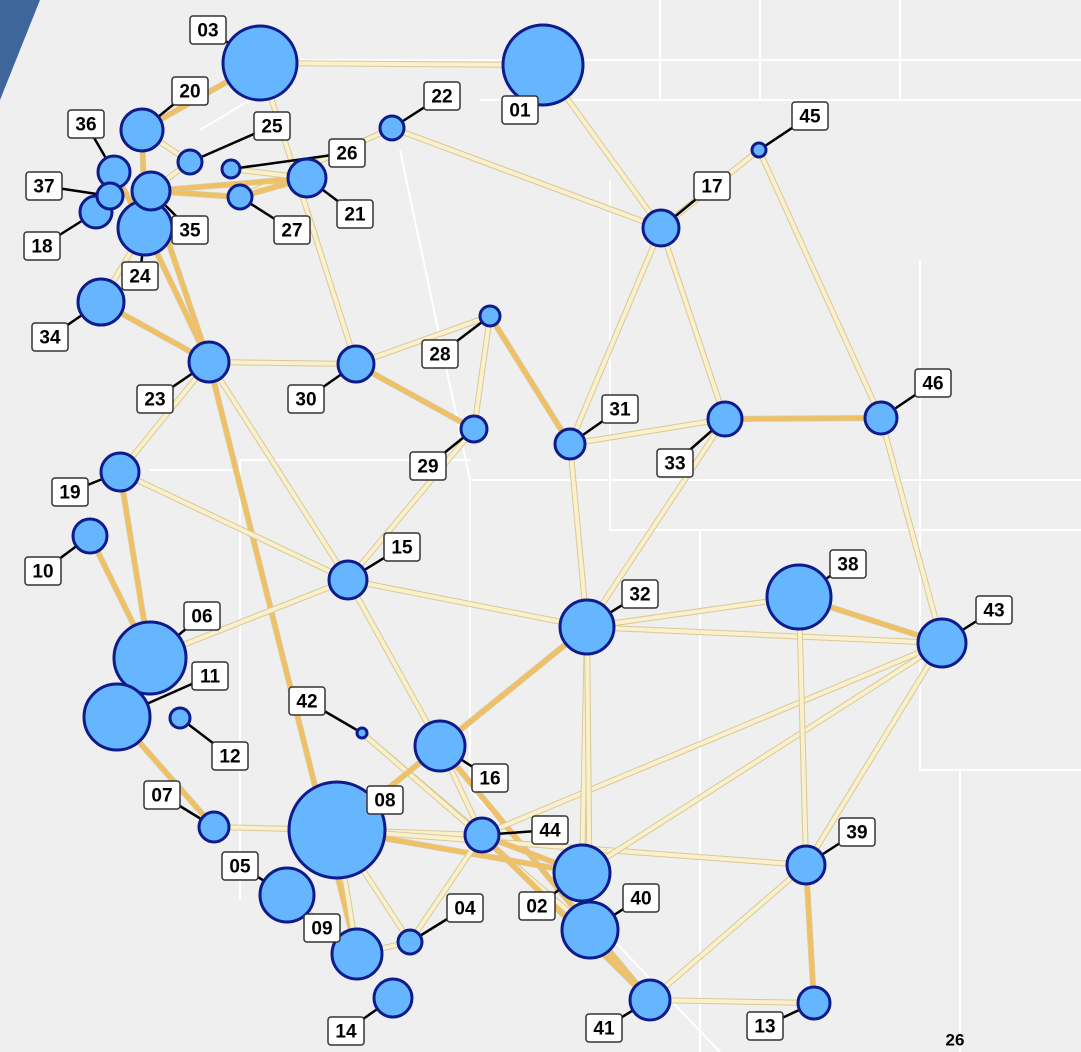 Image resolution: width=1081 pixels, height=1052 pixels. I want to click on node-label: 10, so click(42, 572).